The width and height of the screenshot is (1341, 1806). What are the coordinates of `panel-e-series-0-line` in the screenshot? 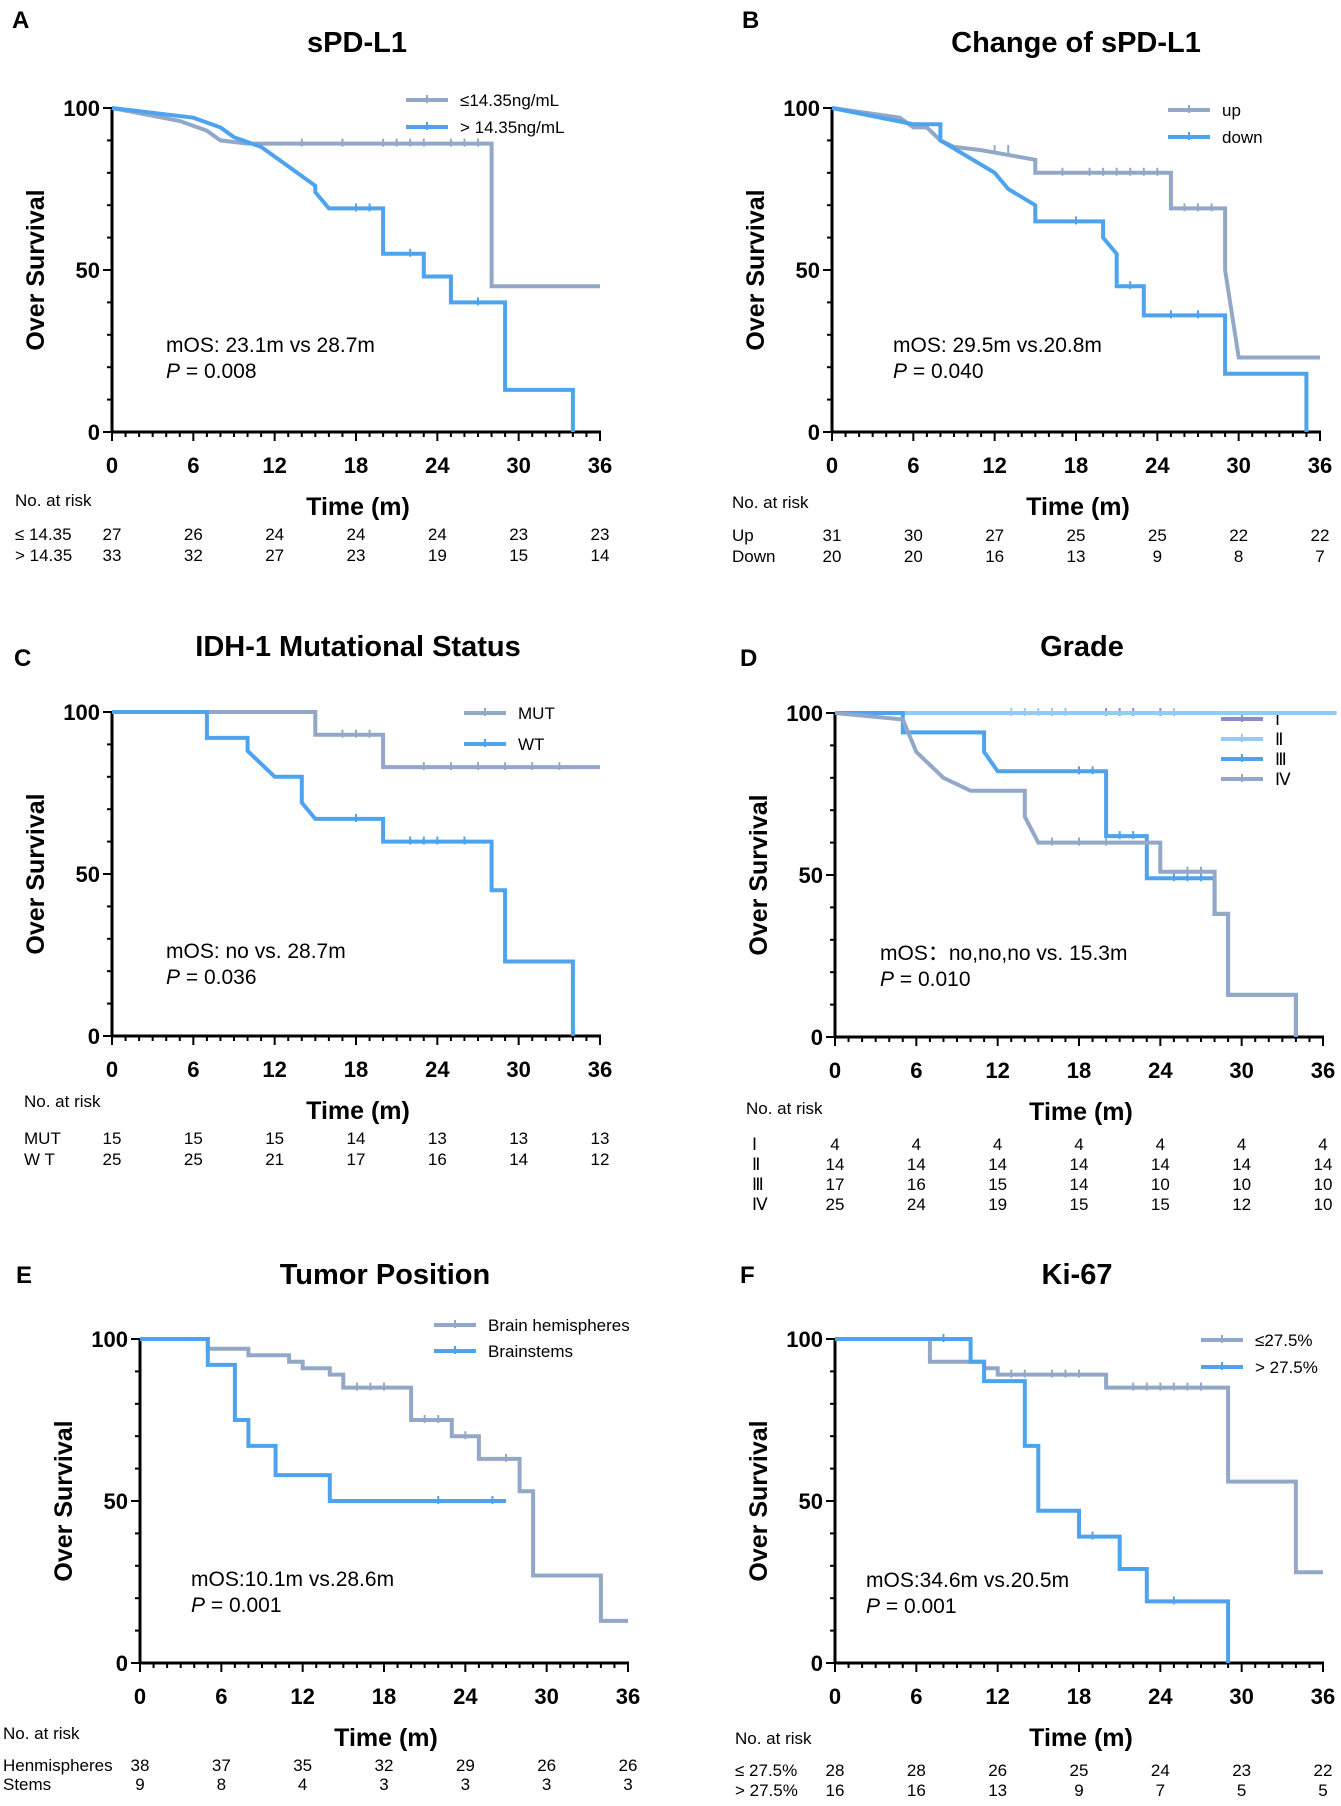 It's located at (384, 1480).